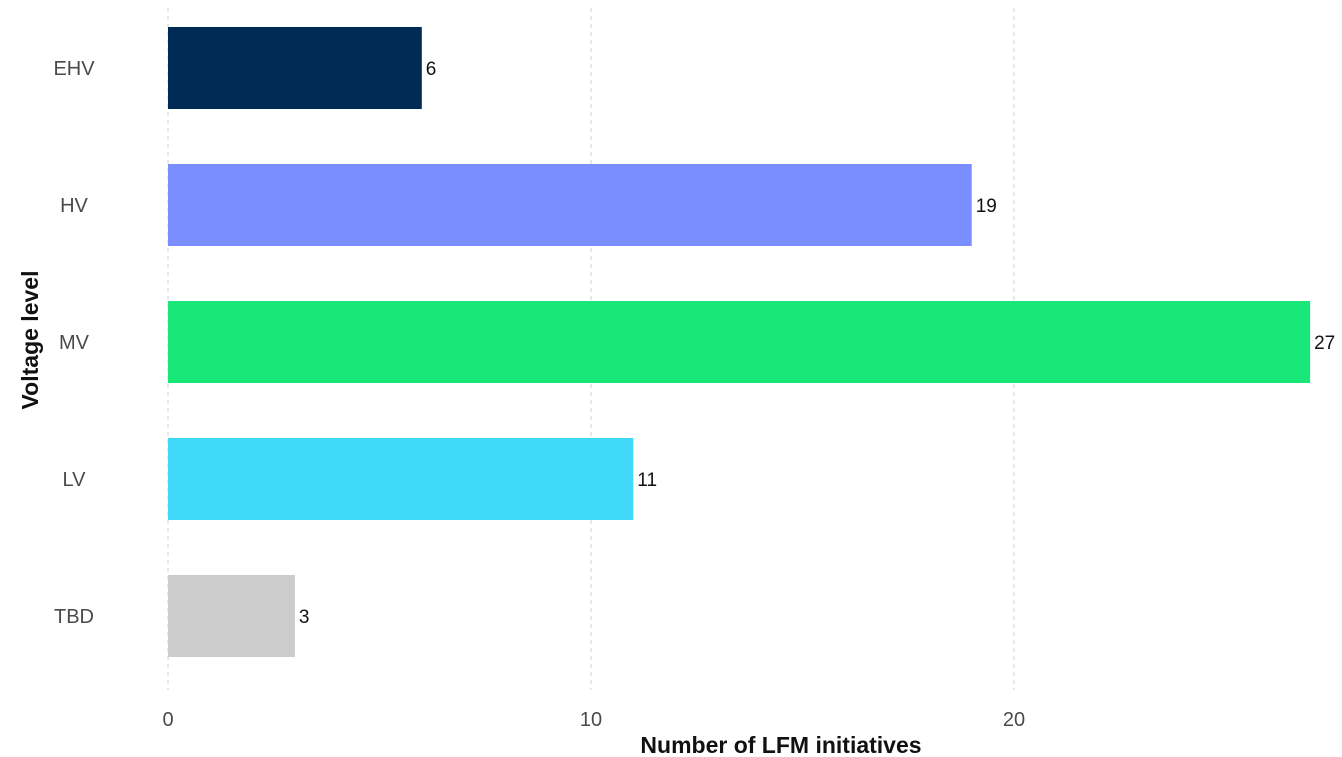  Describe the element at coordinates (986, 206) in the screenshot. I see `bar-value-label: 19` at that location.